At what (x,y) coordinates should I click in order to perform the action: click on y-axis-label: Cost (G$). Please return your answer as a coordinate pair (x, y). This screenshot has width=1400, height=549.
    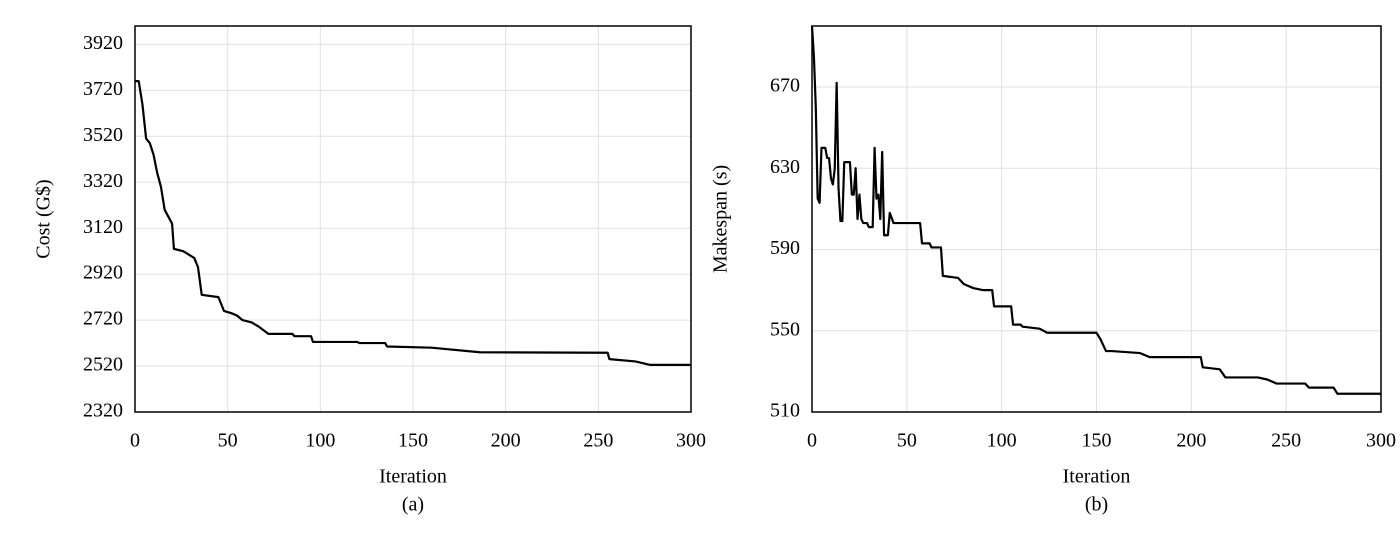
    Looking at the image, I should click on (44, 218).